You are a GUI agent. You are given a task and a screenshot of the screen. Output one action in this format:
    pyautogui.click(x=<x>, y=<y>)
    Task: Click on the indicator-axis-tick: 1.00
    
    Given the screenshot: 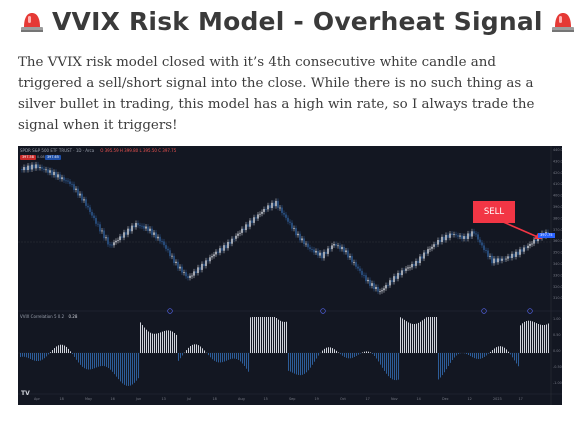 What is the action you would take?
    pyautogui.click(x=557, y=319)
    